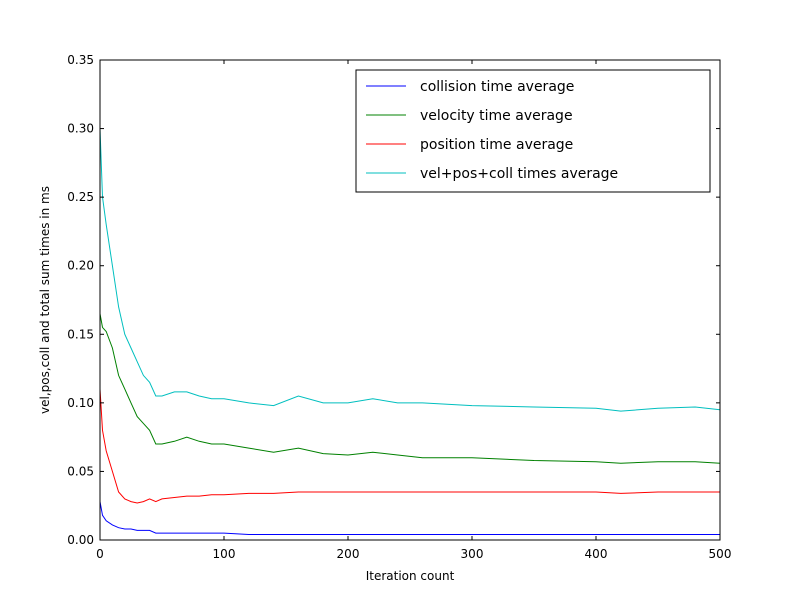 This screenshot has width=800, height=600. I want to click on legend-label-0: collision time average, so click(497, 87).